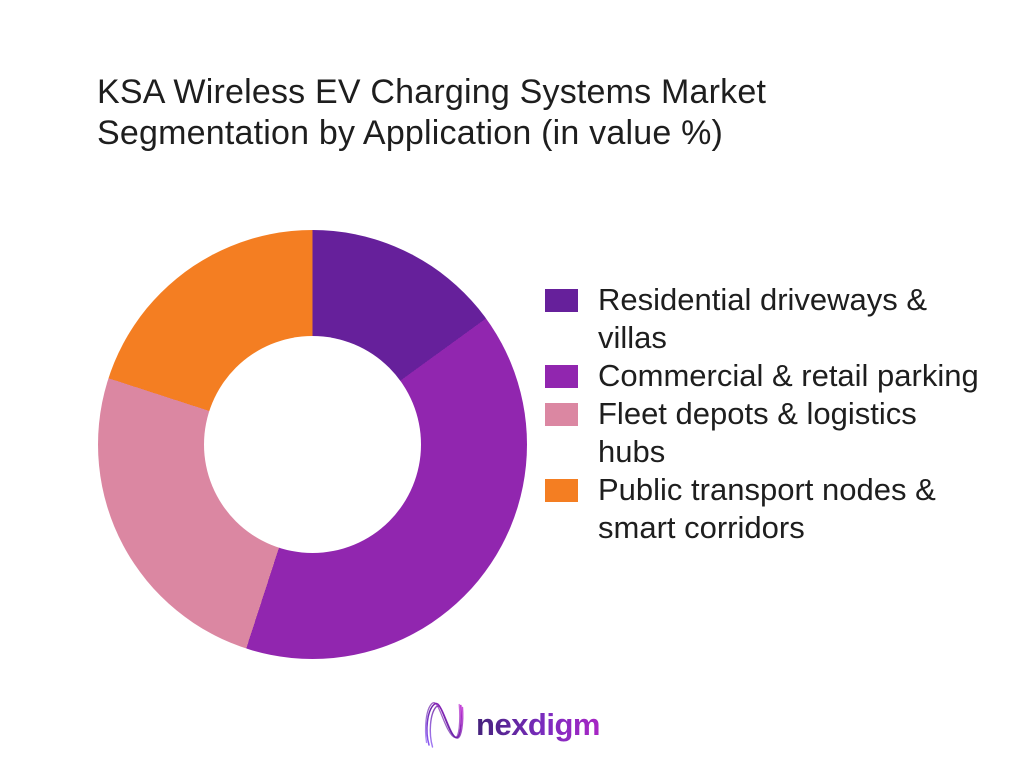 The image size is (1024, 768). I want to click on legend-label: Residential driveways & villas, so click(763, 318).